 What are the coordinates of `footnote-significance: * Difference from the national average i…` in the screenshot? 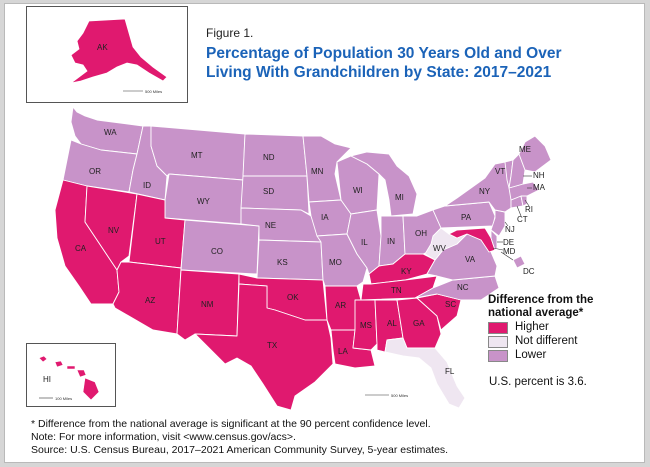 It's located at (231, 424).